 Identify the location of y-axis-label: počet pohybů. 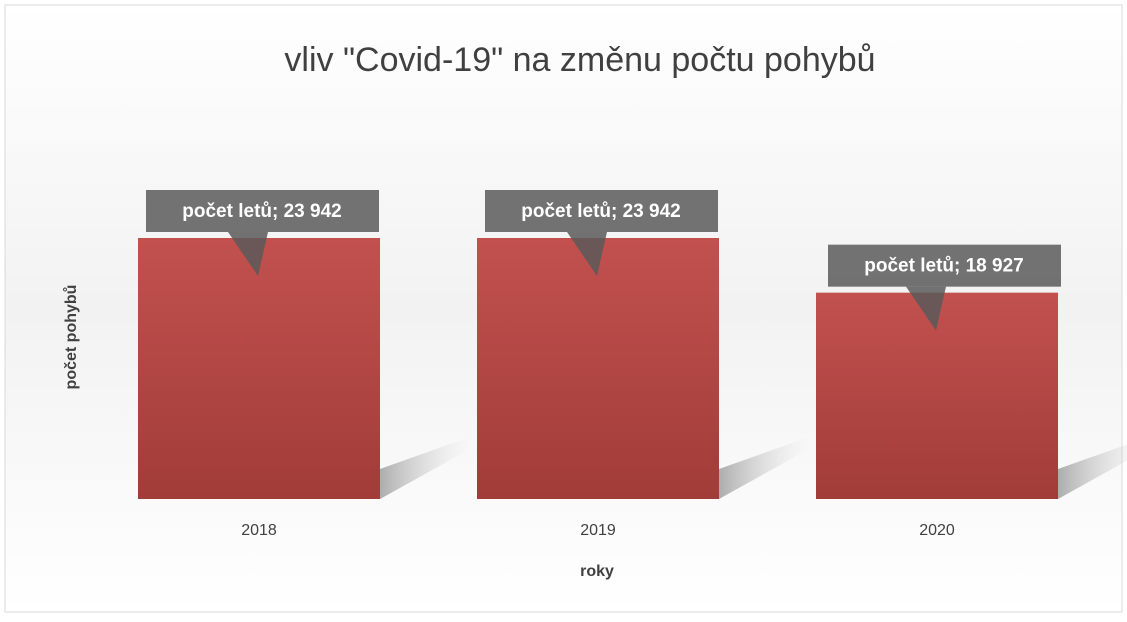
(71, 337).